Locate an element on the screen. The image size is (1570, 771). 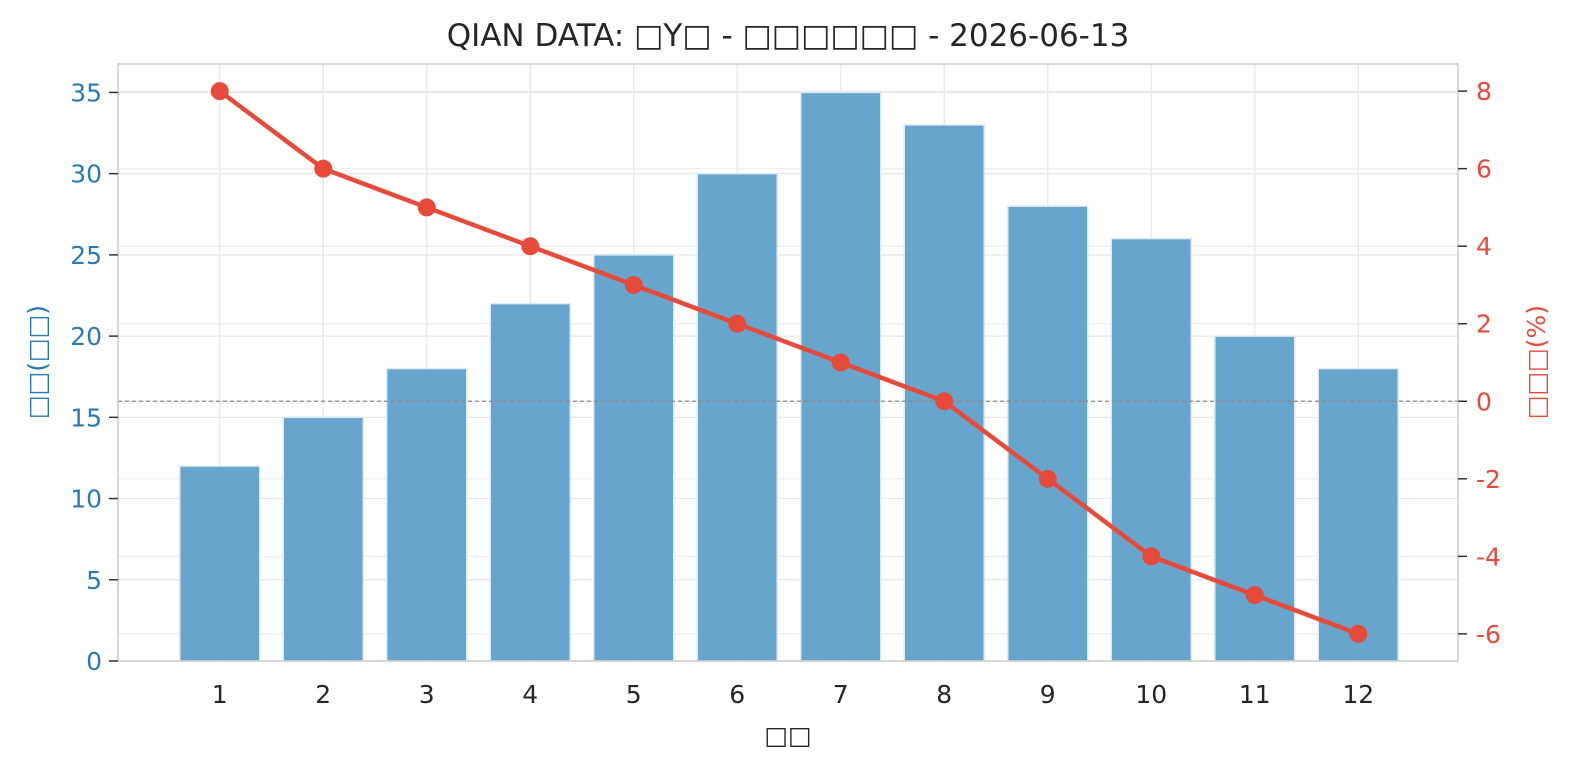
y-right-tick-label: -4 is located at coordinates (1488, 556).